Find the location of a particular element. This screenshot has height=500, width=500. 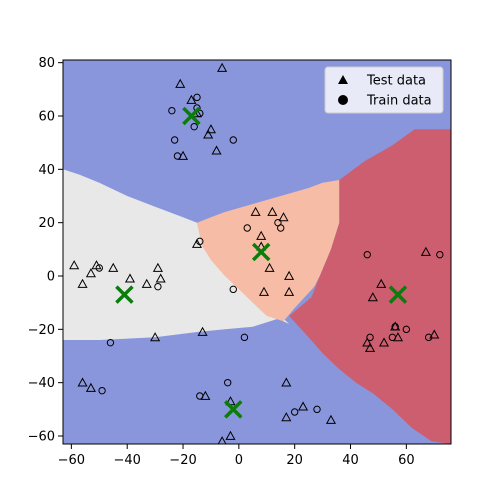

y-tick-label: 0 is located at coordinates (51, 277).